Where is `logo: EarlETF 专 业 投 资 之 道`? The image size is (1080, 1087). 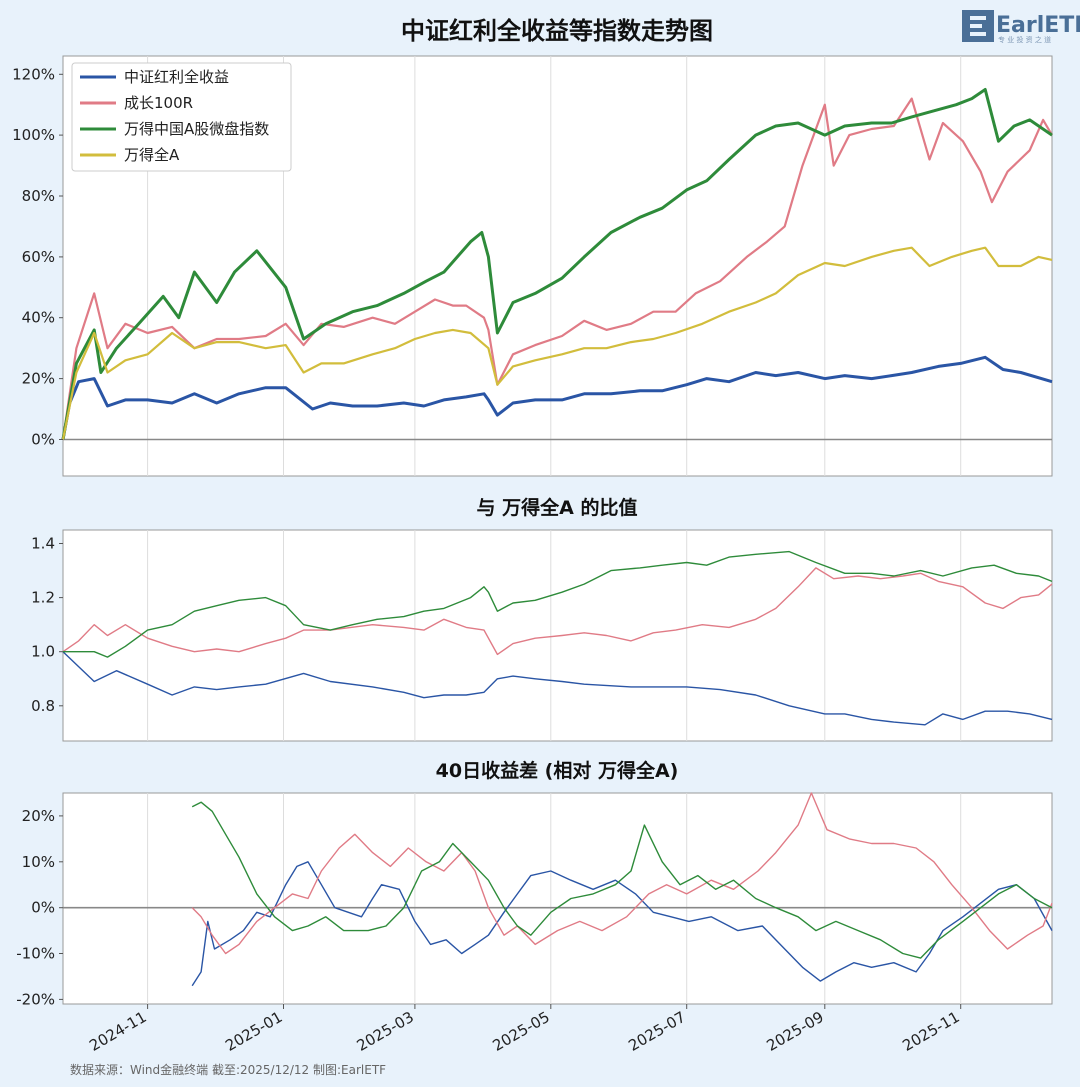 logo: EarlETF 专 业 投 资 之 道 is located at coordinates (1021, 27).